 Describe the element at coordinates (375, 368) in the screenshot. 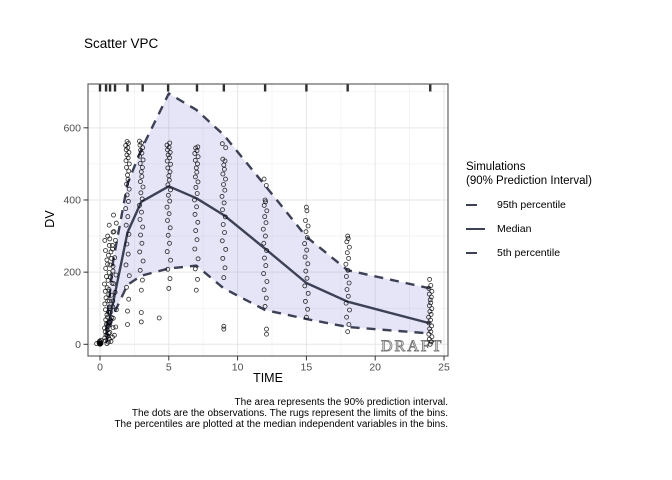

I see `x-tick-label: 20` at that location.